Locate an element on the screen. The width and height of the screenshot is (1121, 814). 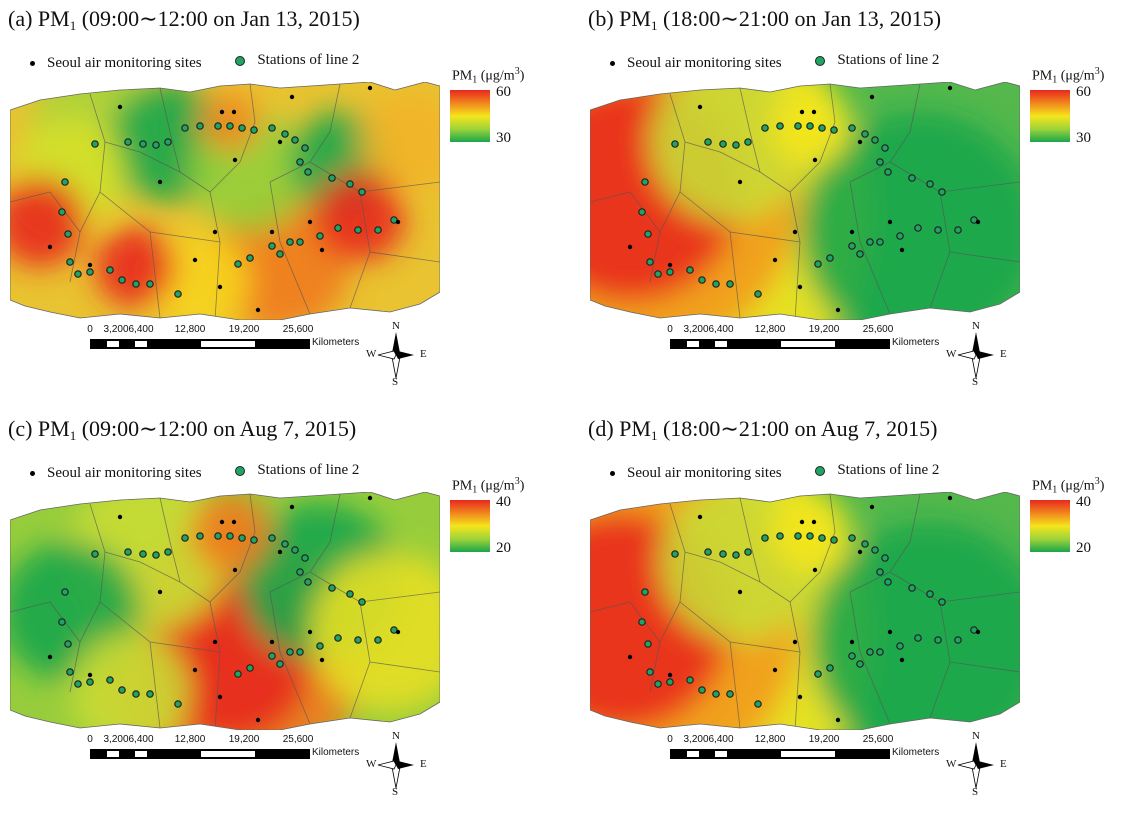
pm1-heatmap is located at coordinates (805, 611).